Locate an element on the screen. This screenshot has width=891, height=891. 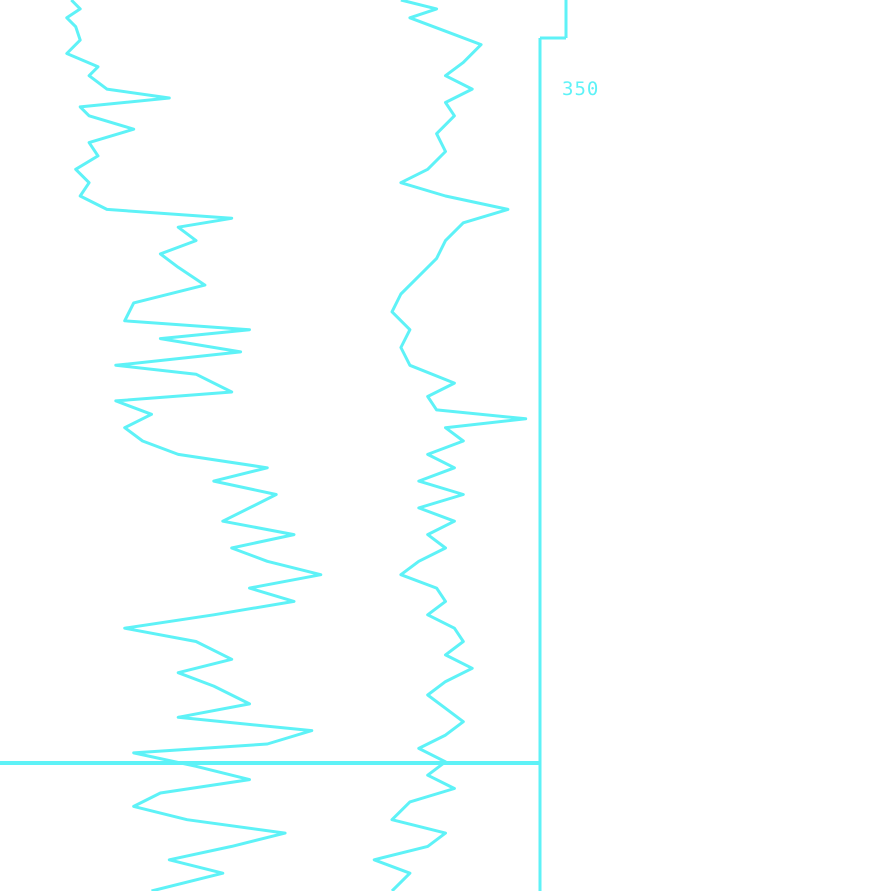
depth-tick-label: 350 is located at coordinates (580, 89).